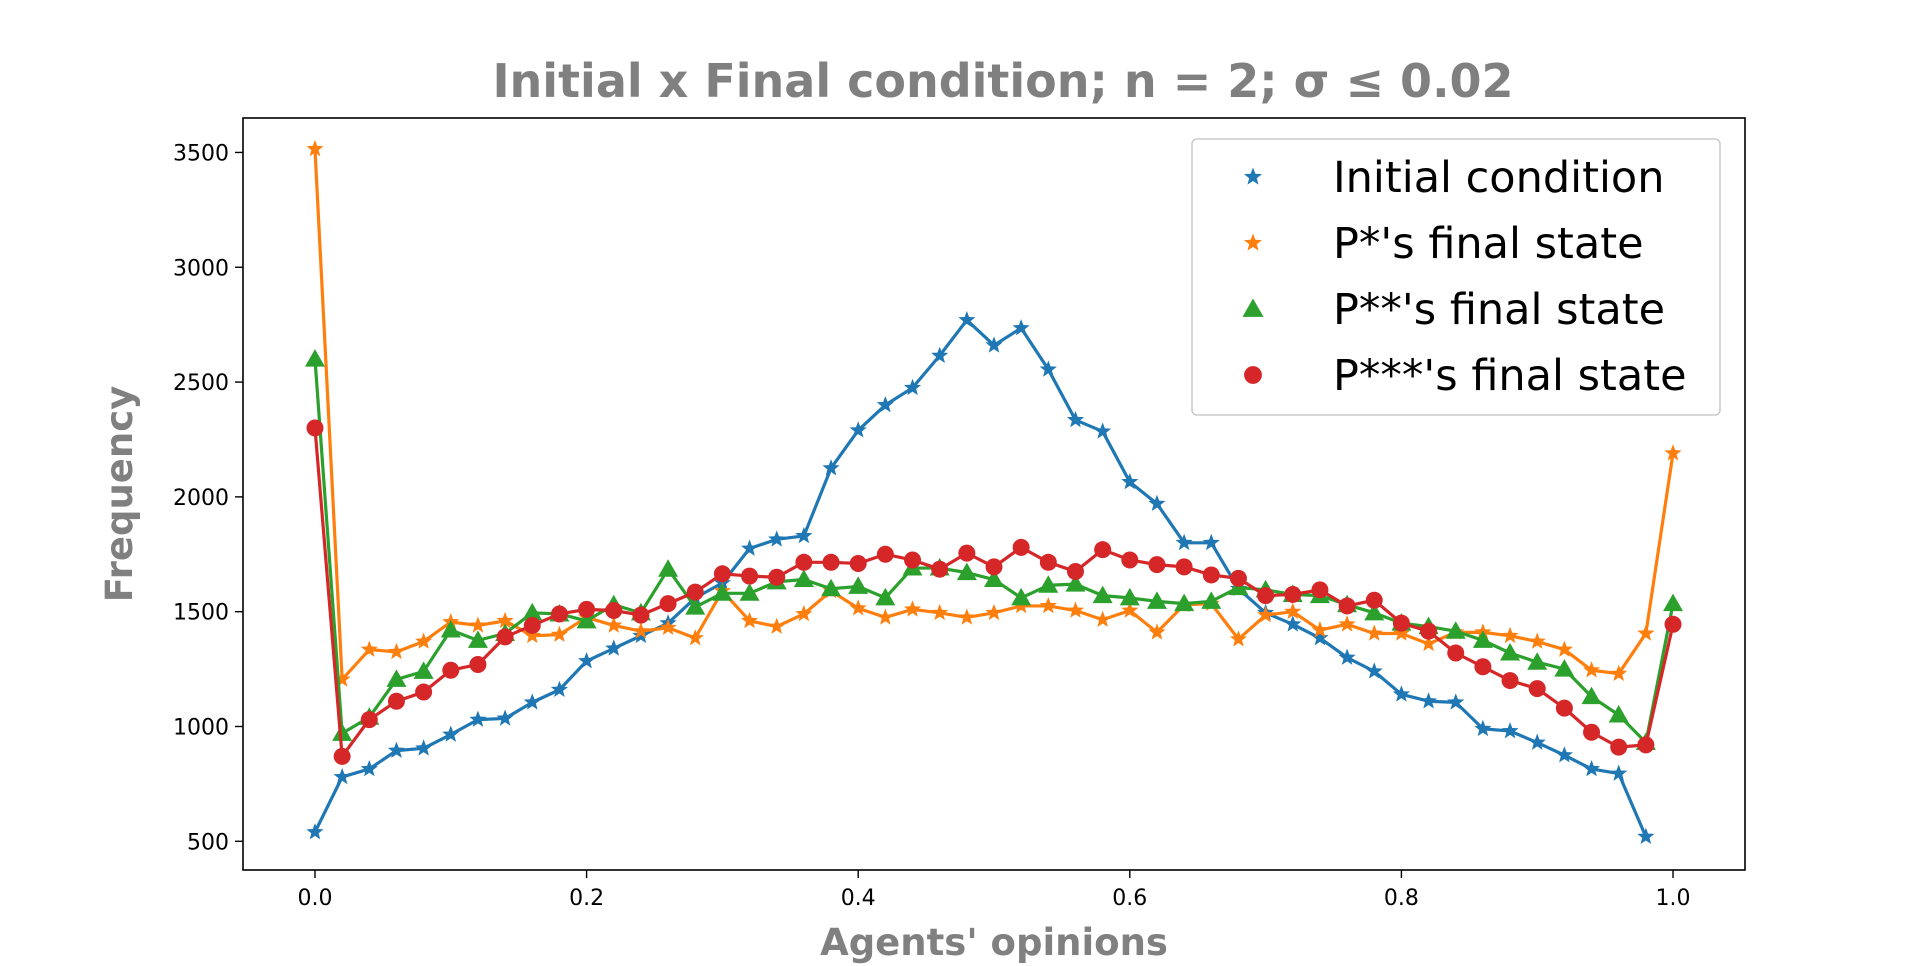 The width and height of the screenshot is (1920, 966). I want to click on x-tick-label: 1.0, so click(1673, 898).